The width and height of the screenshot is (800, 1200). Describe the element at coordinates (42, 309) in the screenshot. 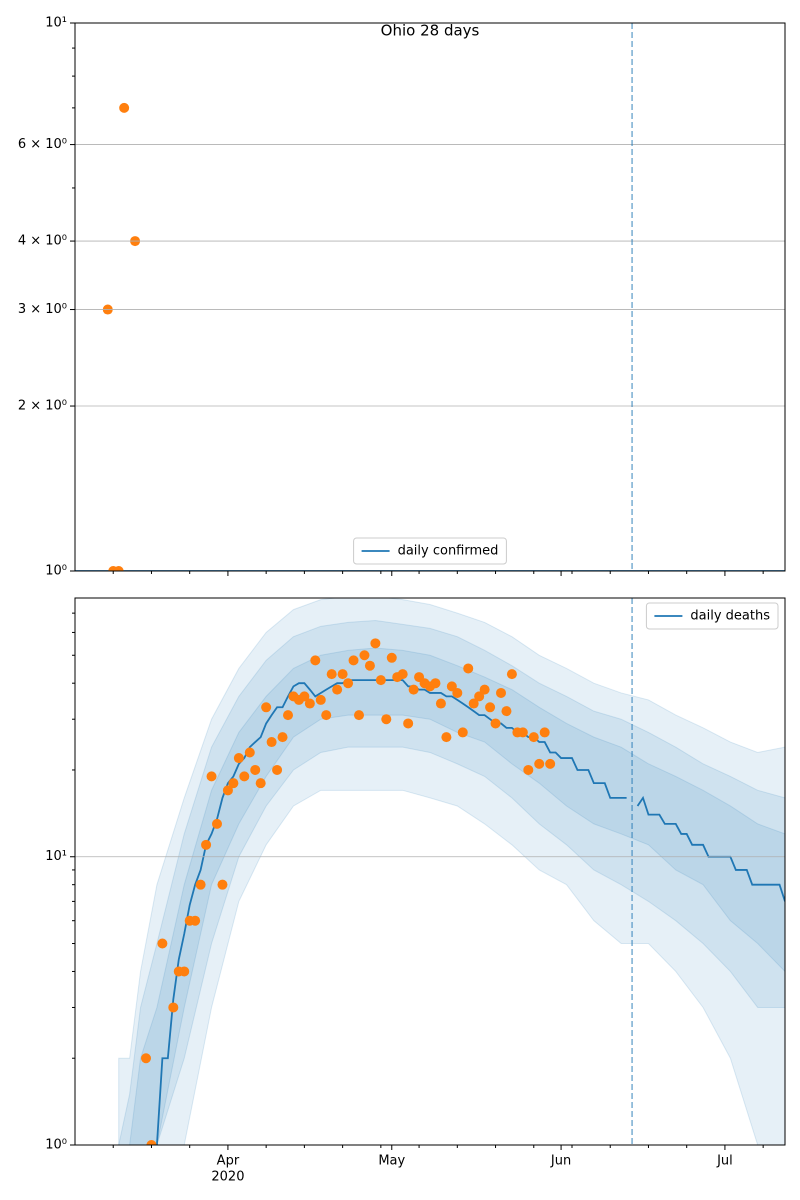

I see `y-tick-label: 3 × 10⁰` at that location.